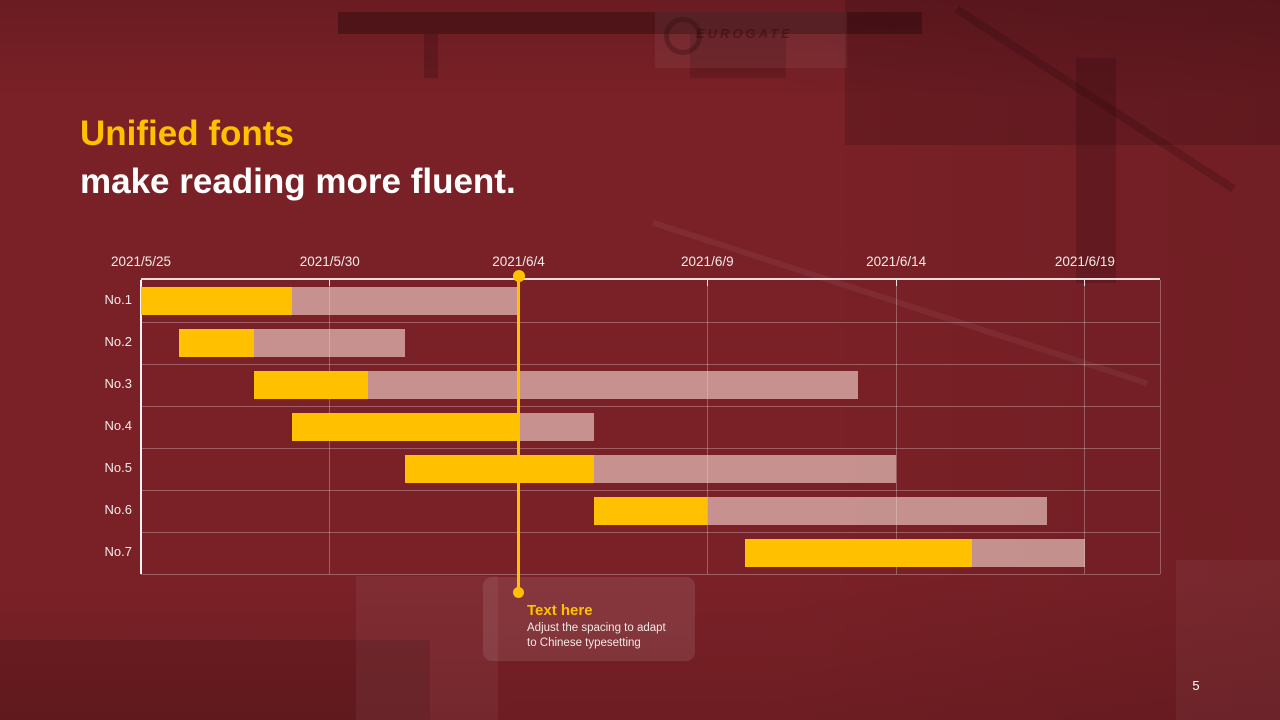  What do you see at coordinates (651, 279) in the screenshot?
I see `gantt-axis-line-top` at bounding box center [651, 279].